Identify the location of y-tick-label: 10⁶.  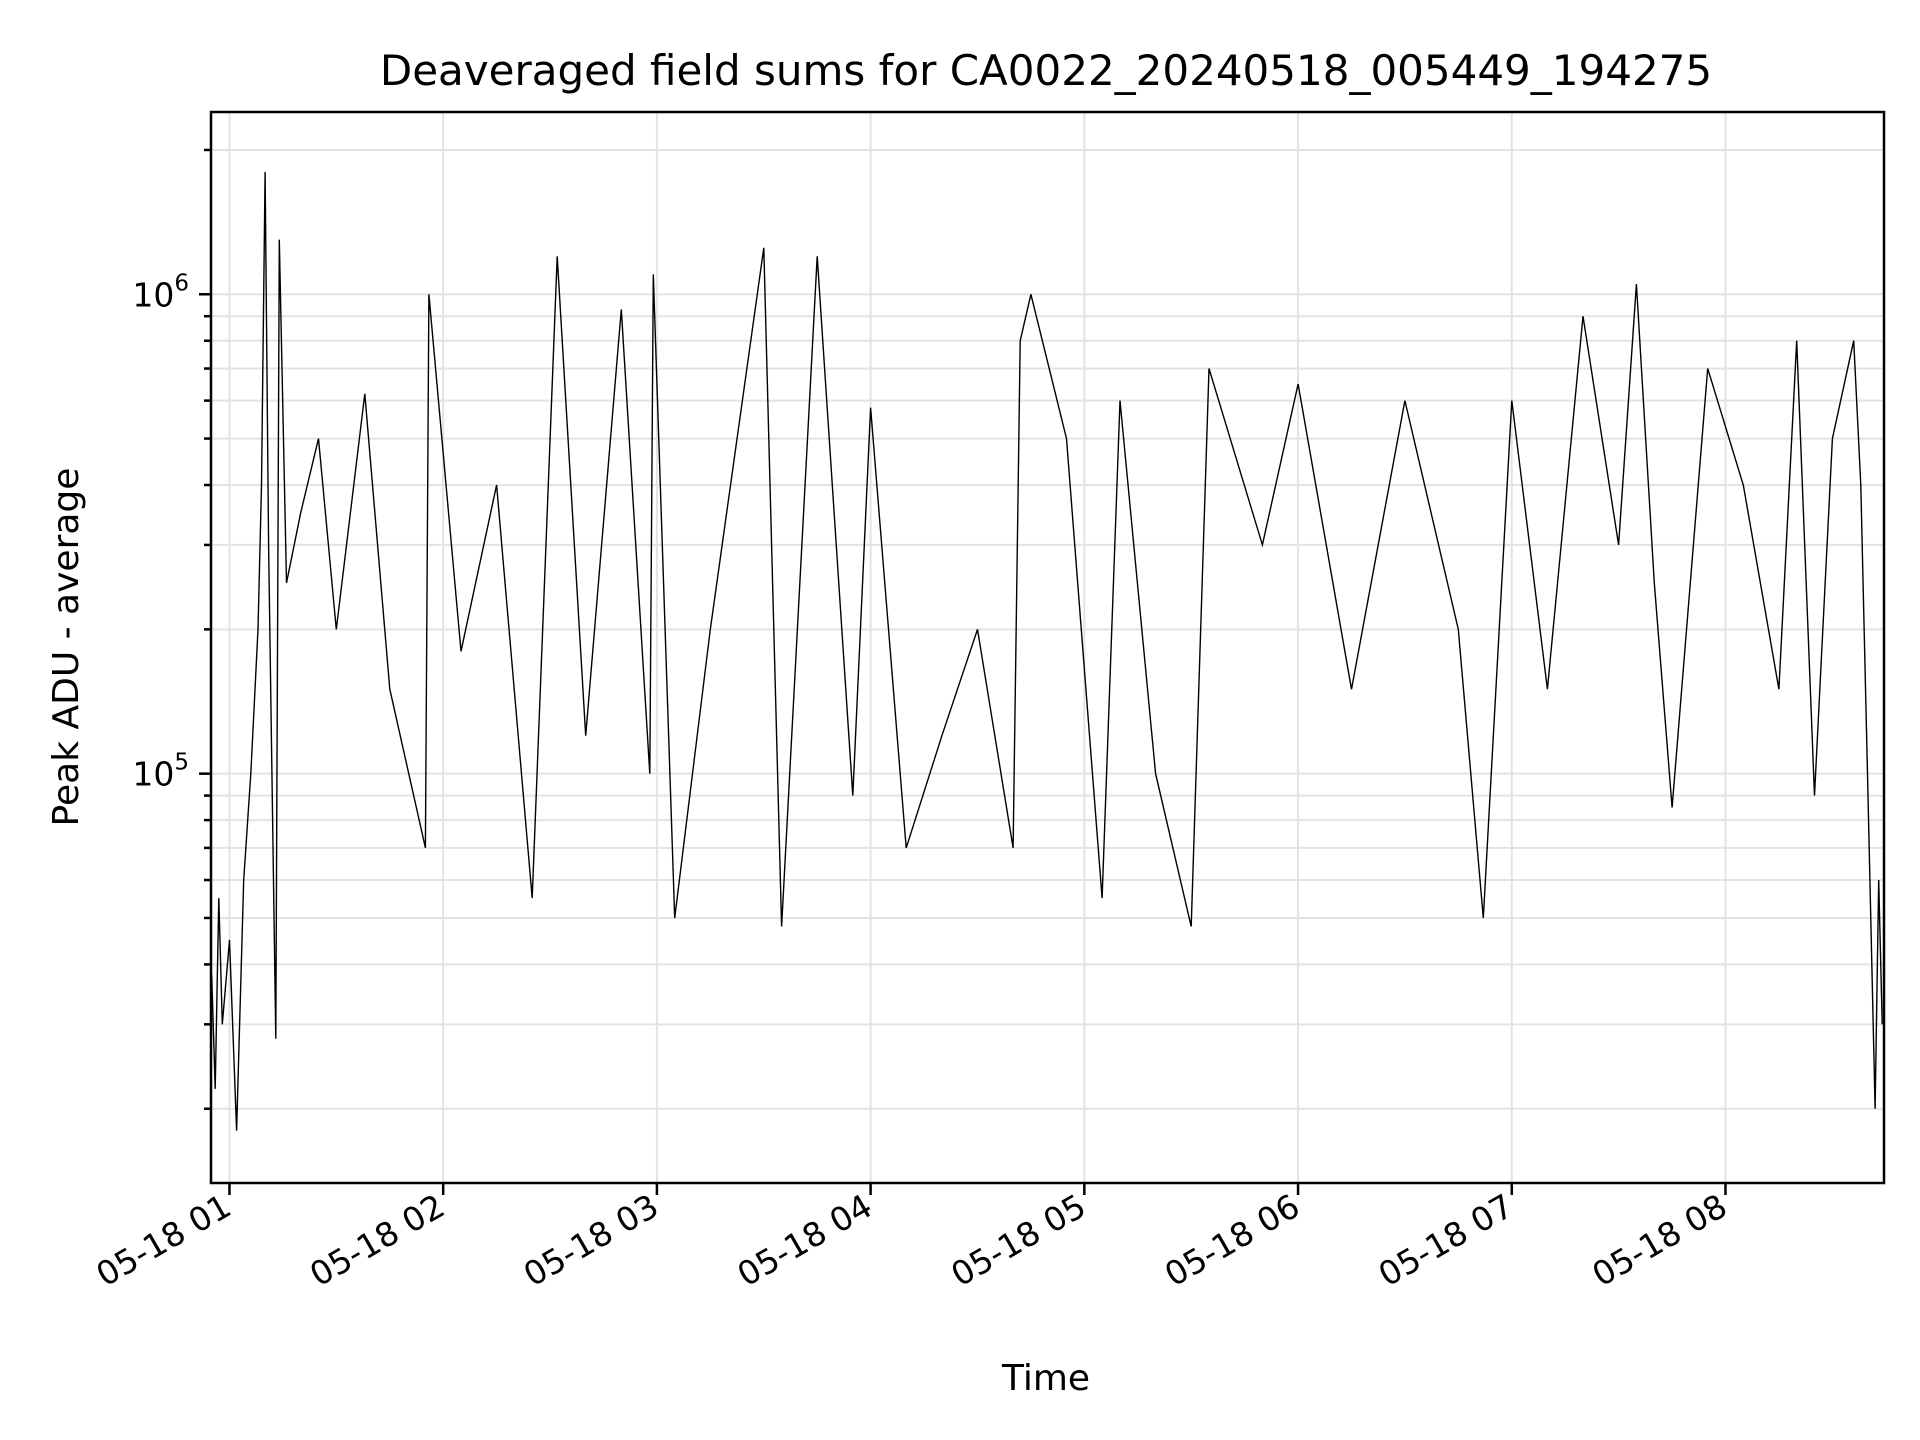
(160, 292).